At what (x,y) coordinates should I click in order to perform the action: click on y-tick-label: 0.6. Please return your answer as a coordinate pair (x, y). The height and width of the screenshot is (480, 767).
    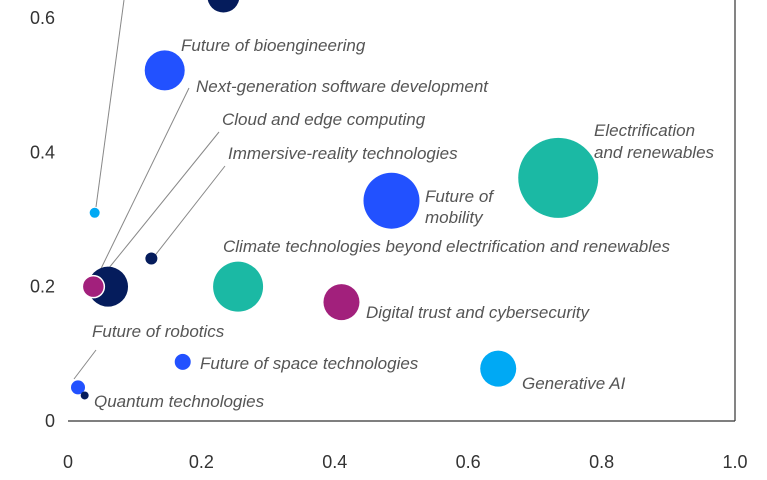
    Looking at the image, I should click on (42, 18).